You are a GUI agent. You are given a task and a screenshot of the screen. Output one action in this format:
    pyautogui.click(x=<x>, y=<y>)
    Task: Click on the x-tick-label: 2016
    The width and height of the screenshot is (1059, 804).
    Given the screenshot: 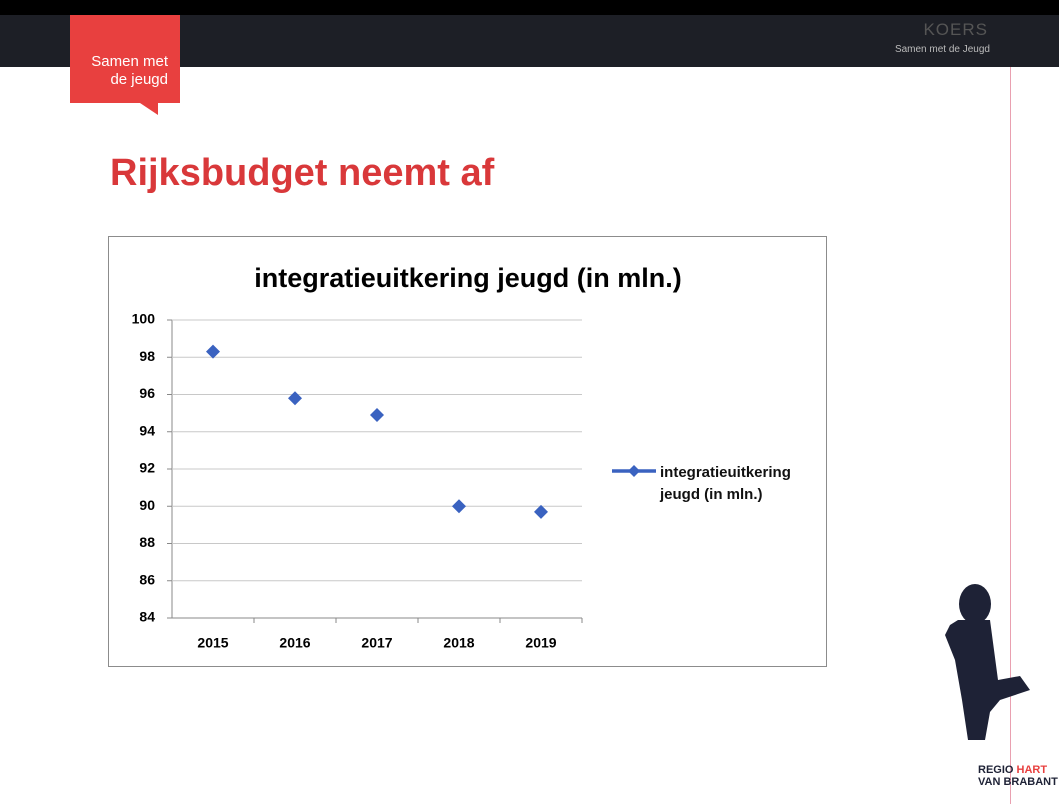 What is the action you would take?
    pyautogui.click(x=294, y=643)
    